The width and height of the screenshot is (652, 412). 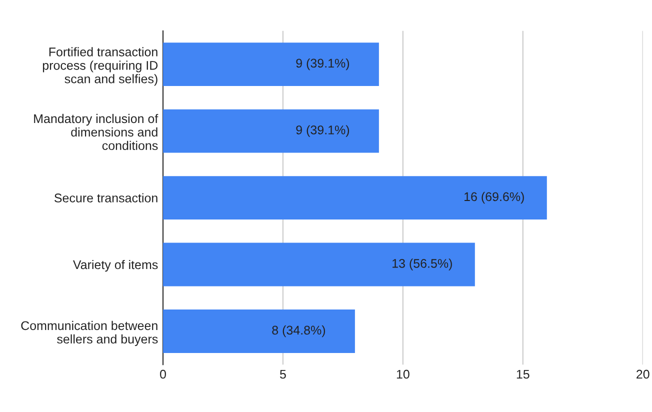 I want to click on x-tick-label: 0, so click(x=163, y=374).